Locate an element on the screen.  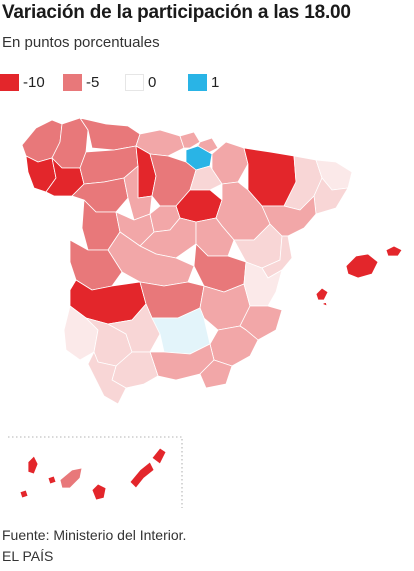
legend: -10 -5 0 1 is located at coordinates (207, 82).